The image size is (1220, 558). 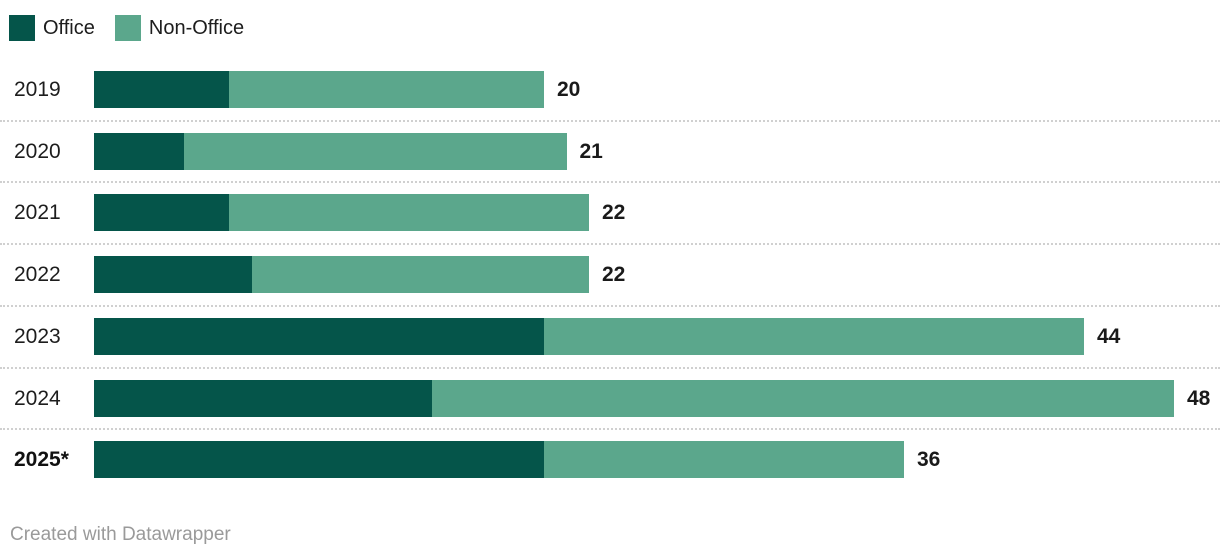 I want to click on chart-row: 2021 22, so click(x=610, y=213).